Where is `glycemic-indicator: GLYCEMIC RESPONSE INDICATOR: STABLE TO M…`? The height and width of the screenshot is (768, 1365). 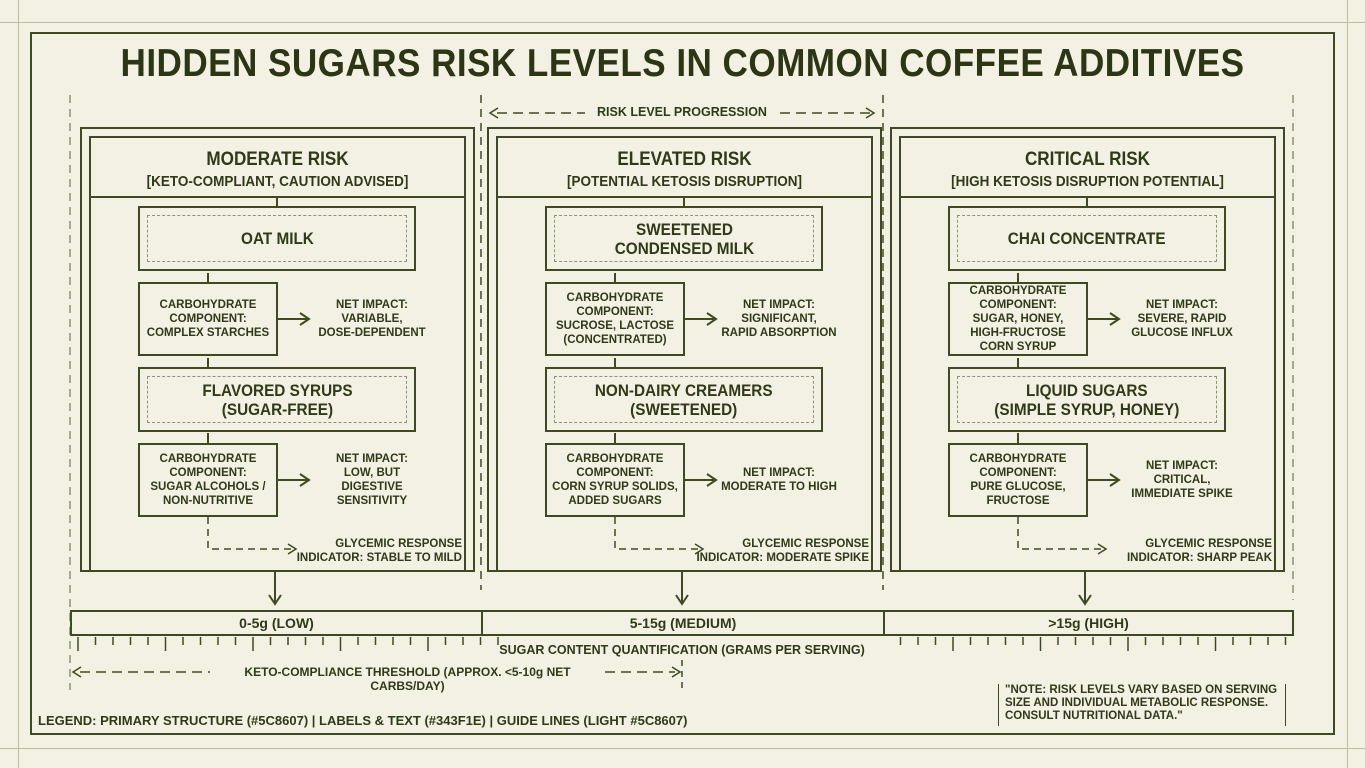
glycemic-indicator: GLYCEMIC RESPONSE INDICATOR: STABLE TO M… is located at coordinates (379, 551).